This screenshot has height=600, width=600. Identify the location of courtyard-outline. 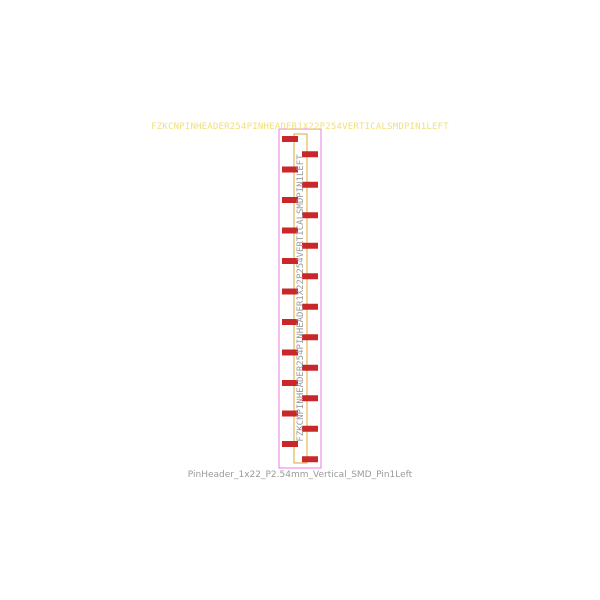
(300, 298).